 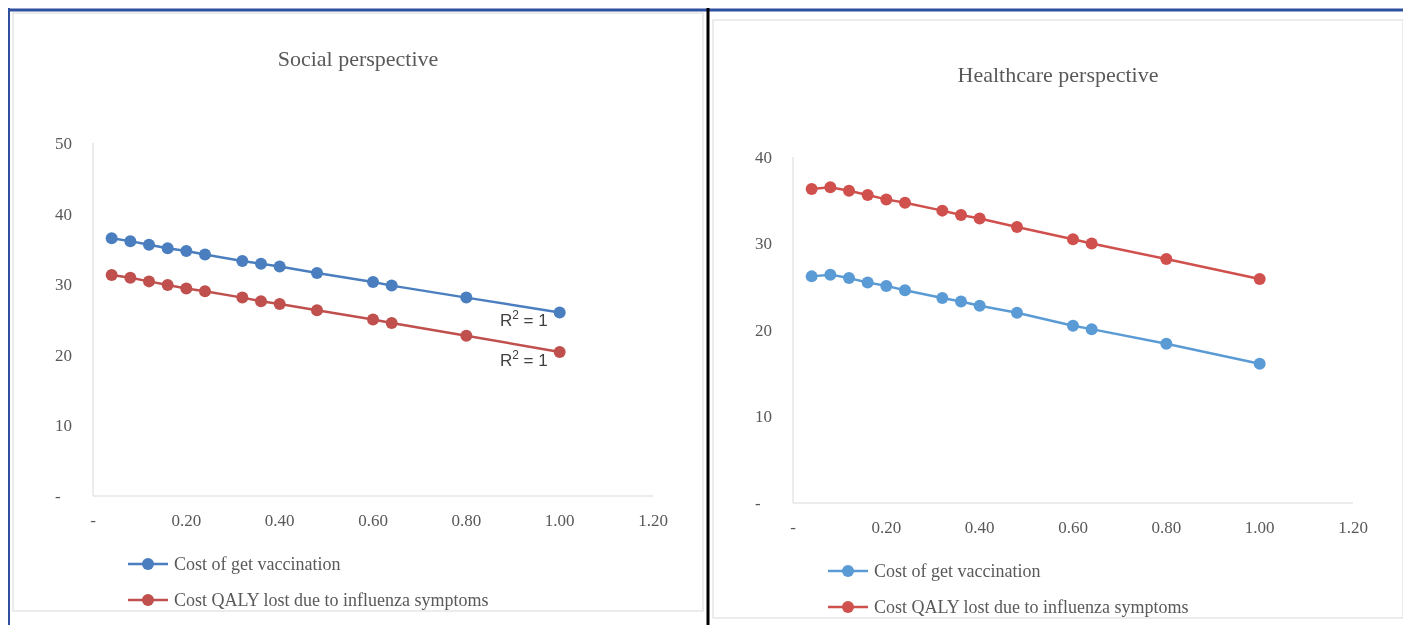 I want to click on chart-title: Social perspective, so click(x=358, y=58).